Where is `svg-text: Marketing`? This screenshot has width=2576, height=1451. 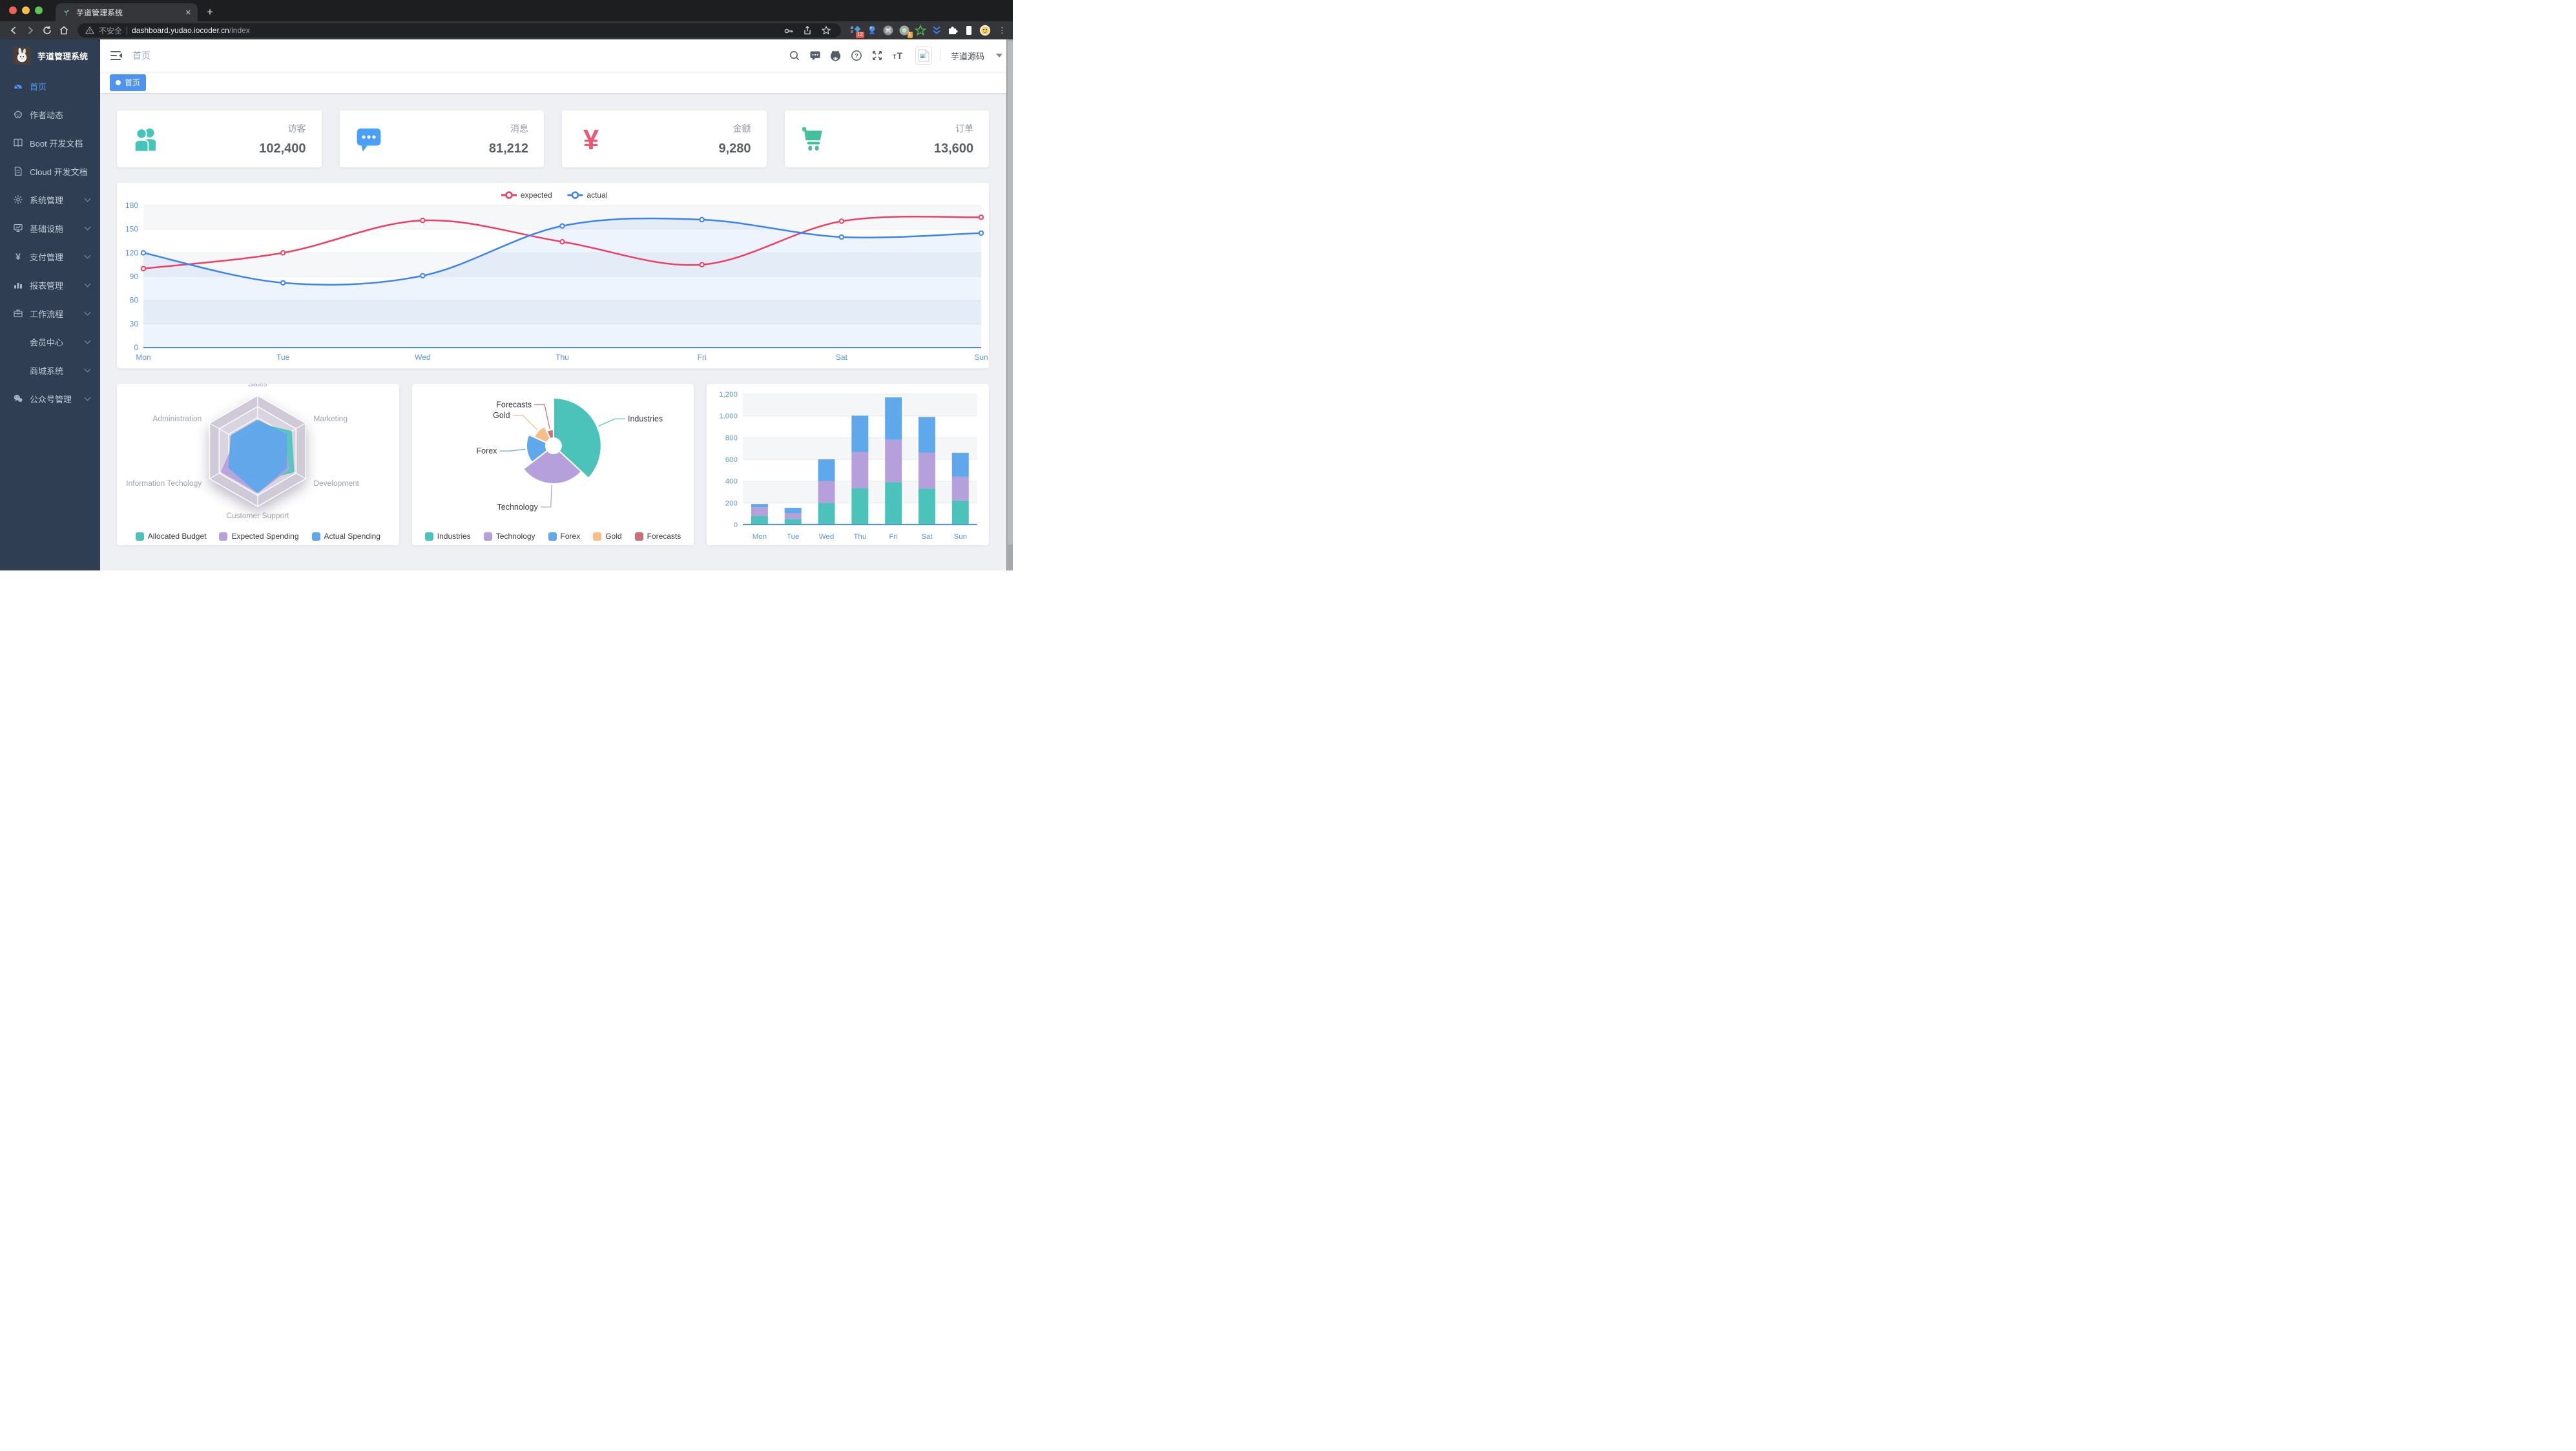 svg-text: Marketing is located at coordinates (330, 418).